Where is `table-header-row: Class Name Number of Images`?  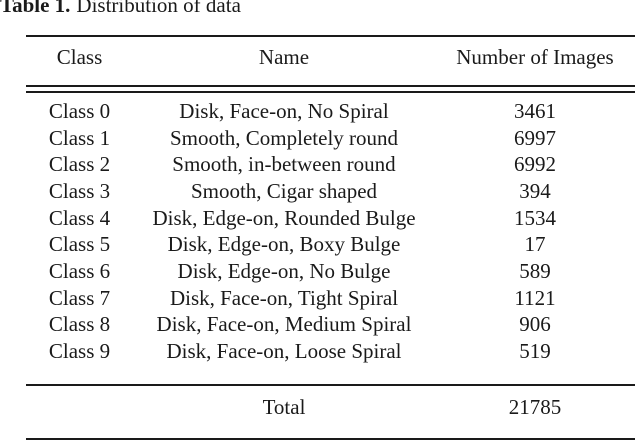
table-header-row: Class Name Number of Images is located at coordinates (330, 58).